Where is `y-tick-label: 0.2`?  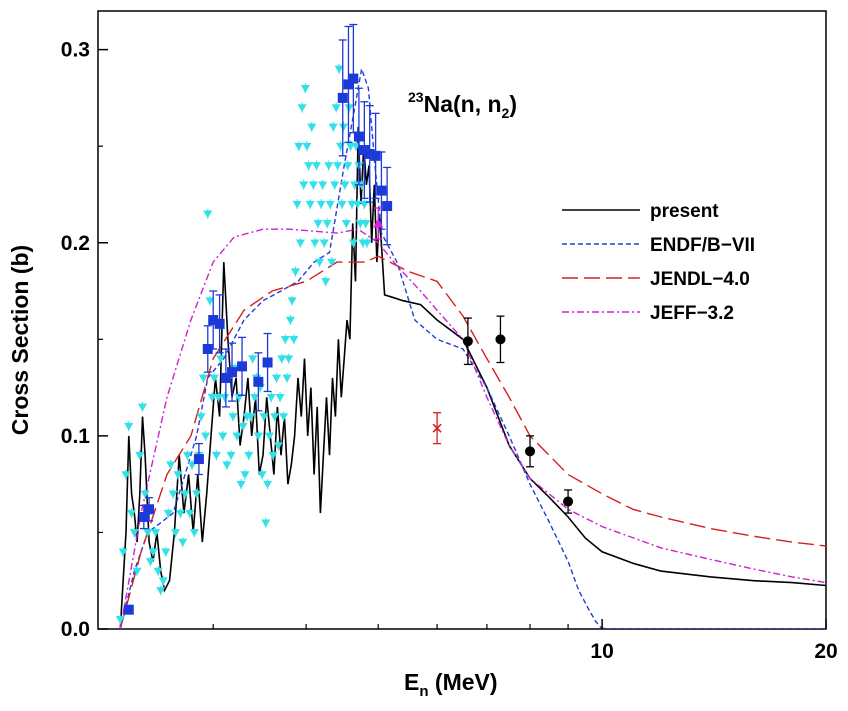 y-tick-label: 0.2 is located at coordinates (75, 243).